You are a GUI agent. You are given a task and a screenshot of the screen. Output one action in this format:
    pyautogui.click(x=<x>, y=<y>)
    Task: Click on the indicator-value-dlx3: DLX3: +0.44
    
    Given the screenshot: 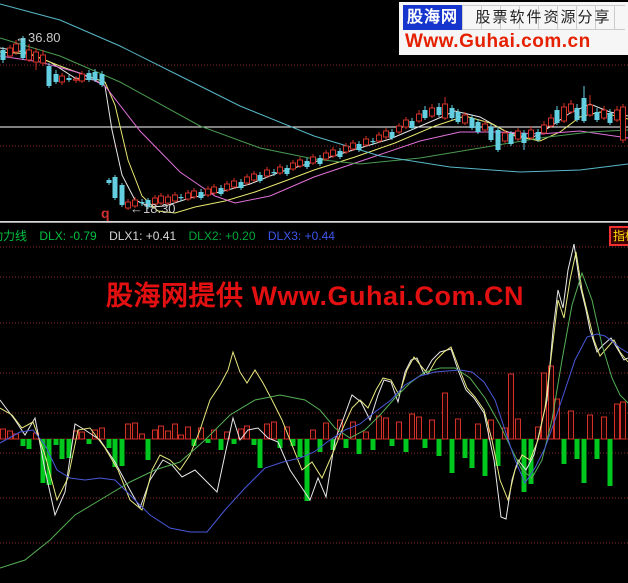 What is the action you would take?
    pyautogui.click(x=301, y=236)
    